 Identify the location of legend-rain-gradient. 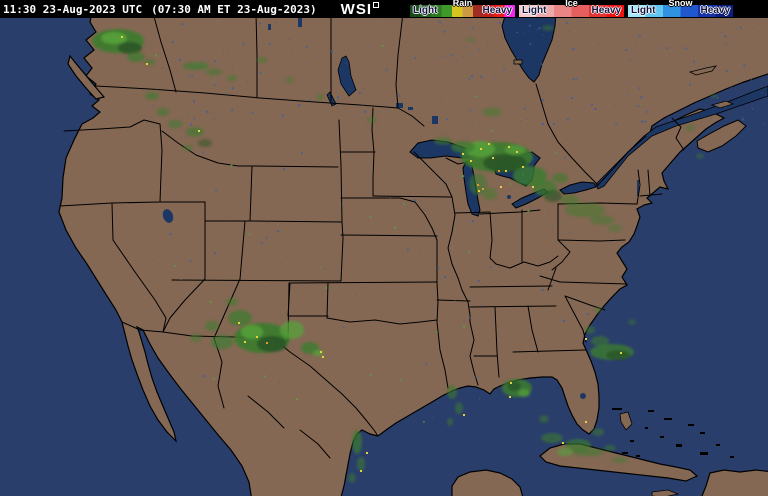
(462, 11).